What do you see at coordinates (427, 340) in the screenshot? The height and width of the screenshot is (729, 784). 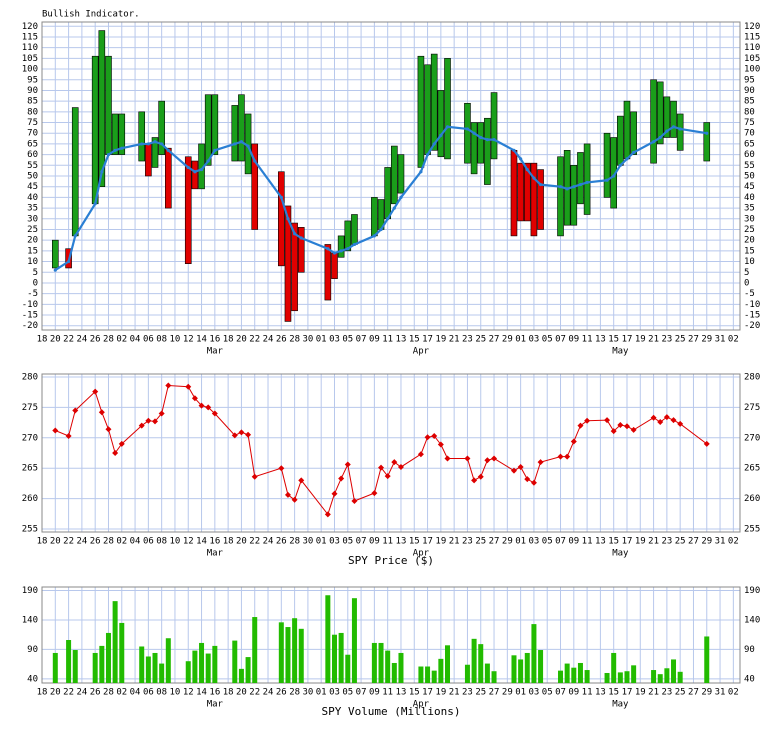 I see `x-tick-label: 17` at bounding box center [427, 340].